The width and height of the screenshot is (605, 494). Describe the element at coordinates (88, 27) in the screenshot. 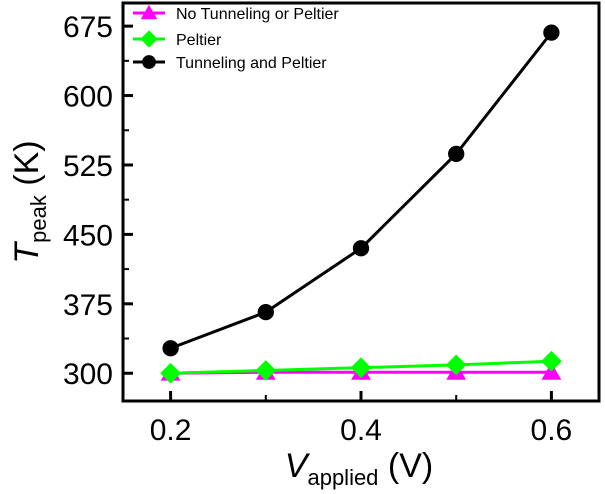

I see `y-tick-label-675: 675` at that location.